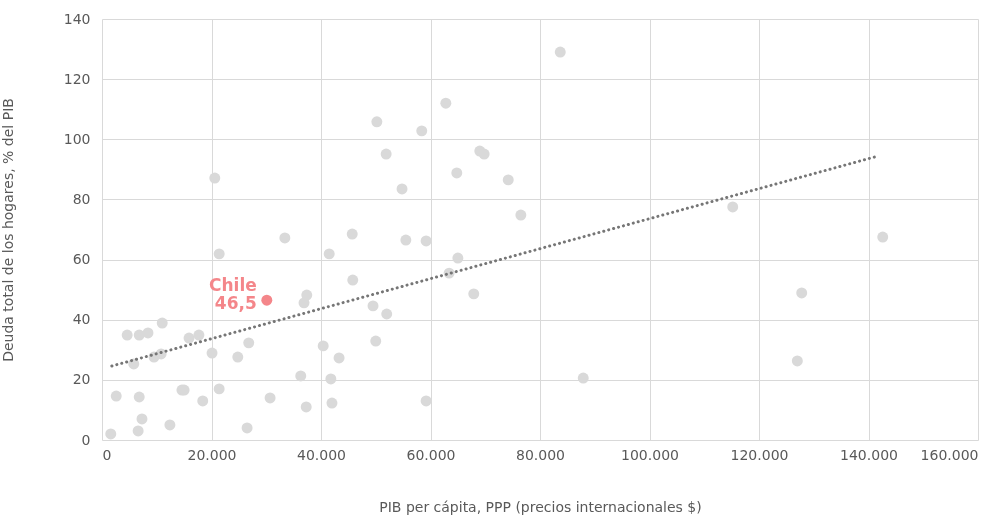 The image size is (1002, 518). Describe the element at coordinates (212, 454) in the screenshot. I see `x-tick-label: 20.000` at that location.